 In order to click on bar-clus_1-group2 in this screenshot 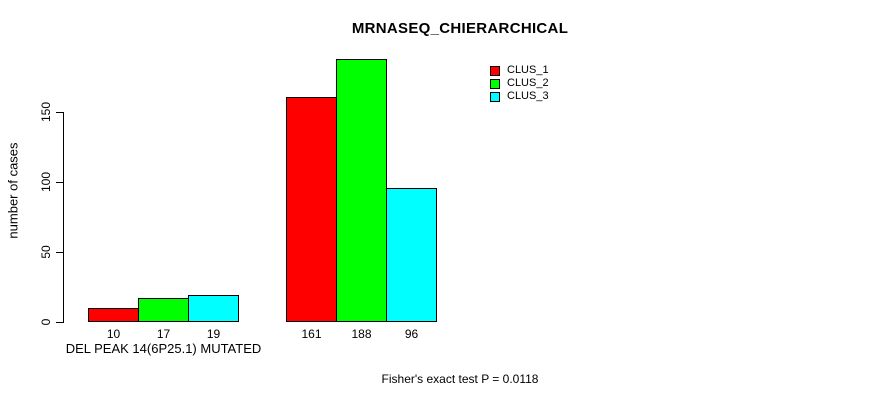, I will do `click(311, 209)`.